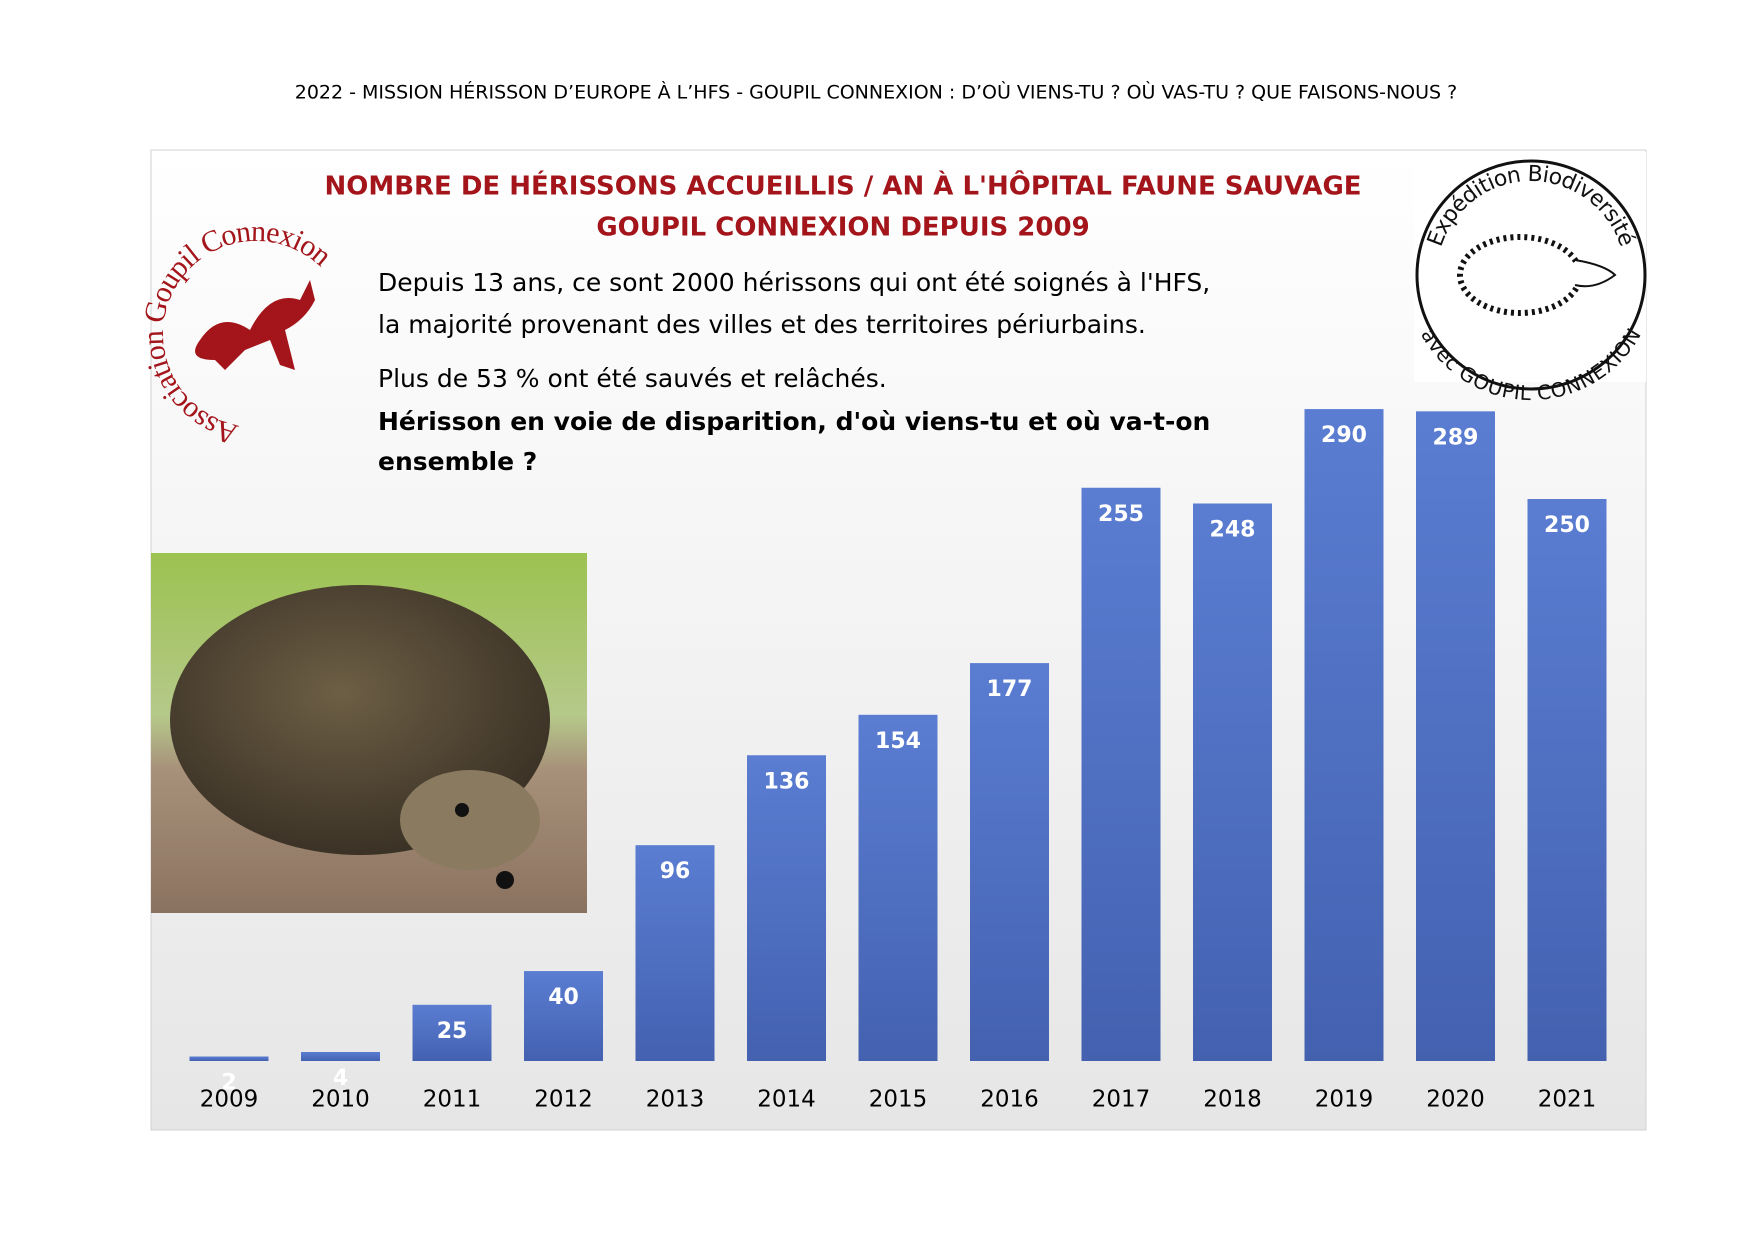  What do you see at coordinates (1344, 1100) in the screenshot?
I see `x-tick-label: 2019` at bounding box center [1344, 1100].